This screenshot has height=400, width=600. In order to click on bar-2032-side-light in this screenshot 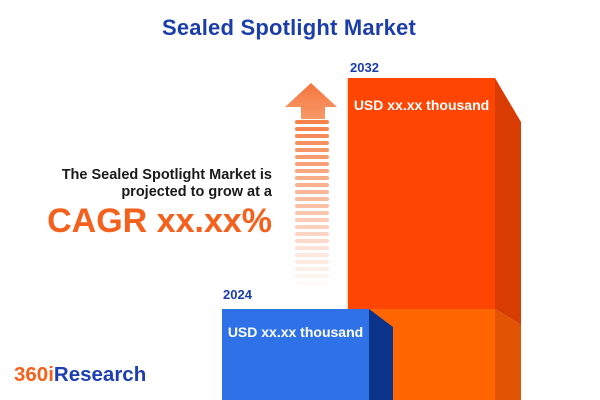, I will do `click(508, 354)`.